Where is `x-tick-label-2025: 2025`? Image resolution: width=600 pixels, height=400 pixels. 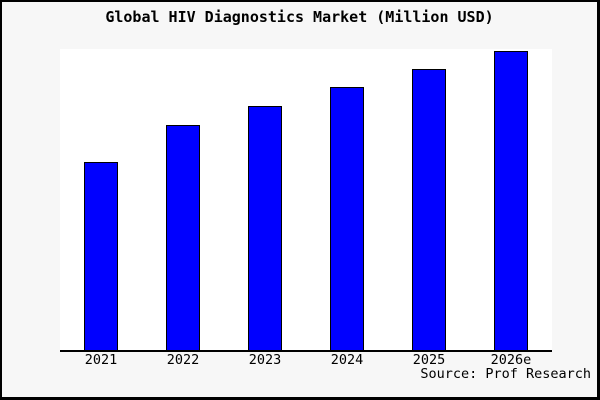 x-tick-label-2025: 2025 is located at coordinates (429, 360).